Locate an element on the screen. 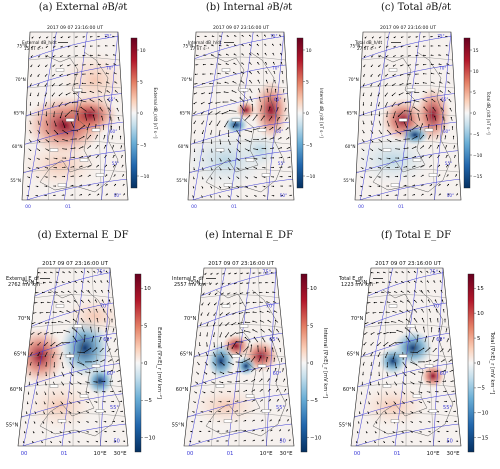 Image resolution: width=500 pixels, height=469 pixels. timestamp: 2017 09 07 23:16:00 UT is located at coordinates (241, 28).